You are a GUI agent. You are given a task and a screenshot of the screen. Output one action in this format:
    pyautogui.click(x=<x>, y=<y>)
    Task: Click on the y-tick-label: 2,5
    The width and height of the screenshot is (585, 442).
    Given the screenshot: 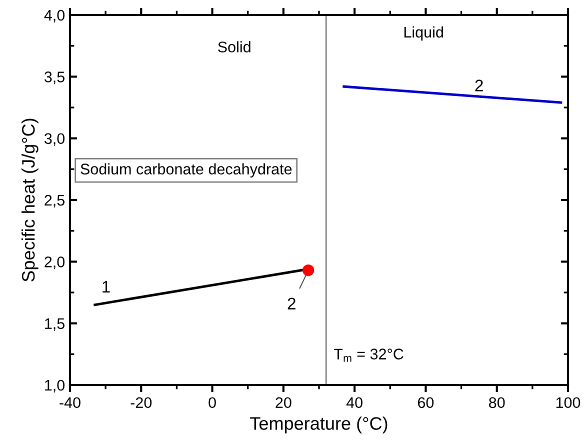 What is the action you would take?
    pyautogui.click(x=54, y=201)
    